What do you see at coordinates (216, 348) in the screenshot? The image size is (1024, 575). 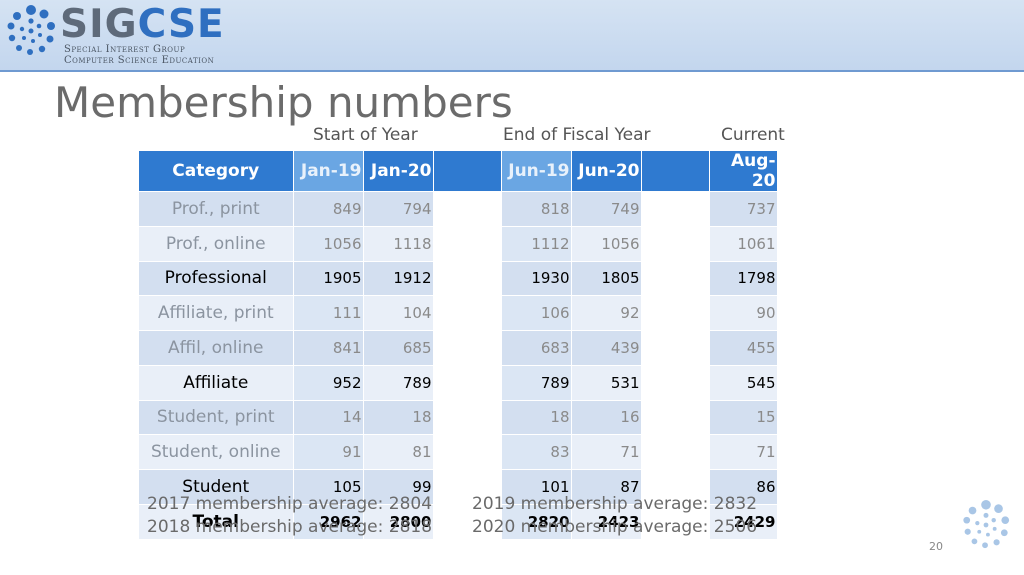 I see `cell-category: Affil, online` at bounding box center [216, 348].